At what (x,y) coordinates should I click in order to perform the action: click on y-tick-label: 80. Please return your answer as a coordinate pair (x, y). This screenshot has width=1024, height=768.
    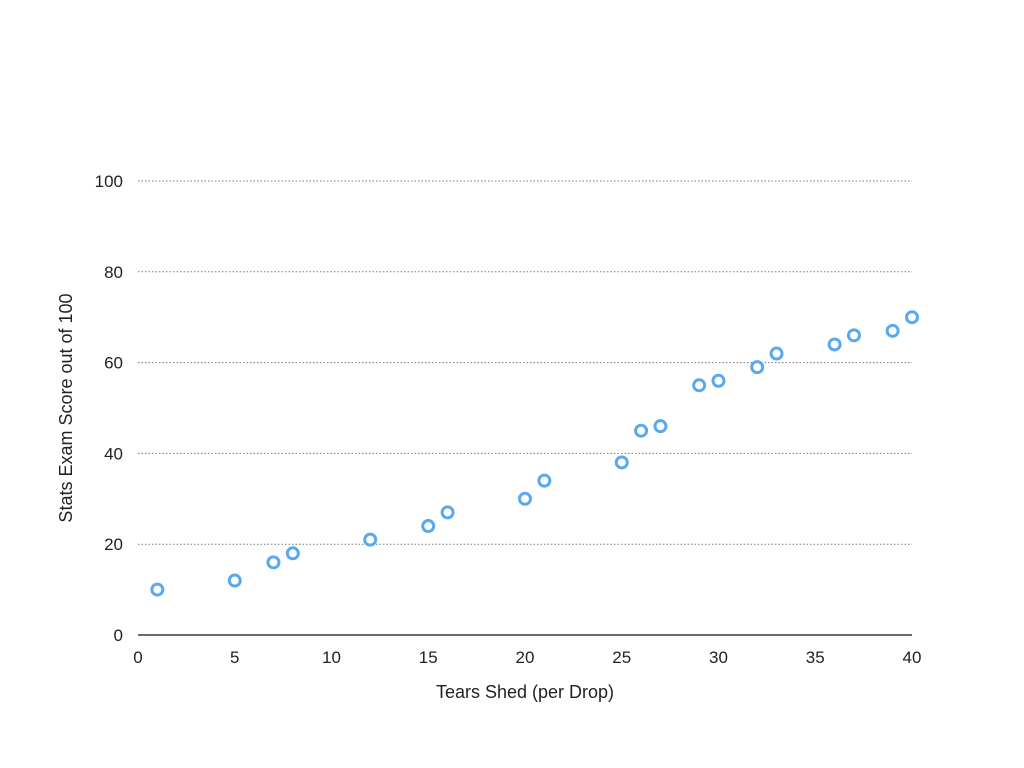
    Looking at the image, I should click on (113, 272).